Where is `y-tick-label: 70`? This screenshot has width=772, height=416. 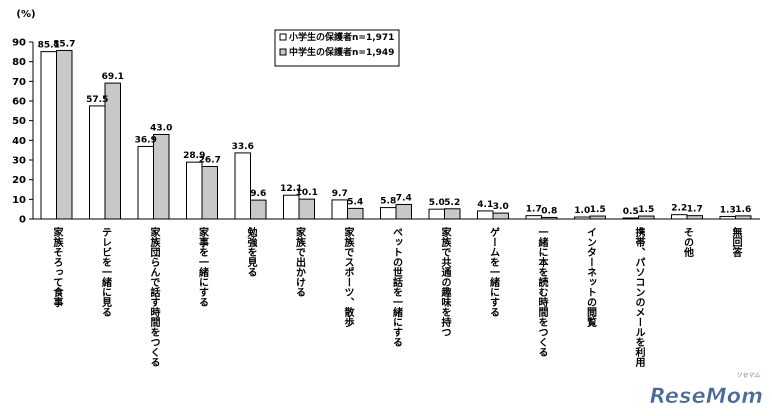
y-tick-label: 70 is located at coordinates (19, 82).